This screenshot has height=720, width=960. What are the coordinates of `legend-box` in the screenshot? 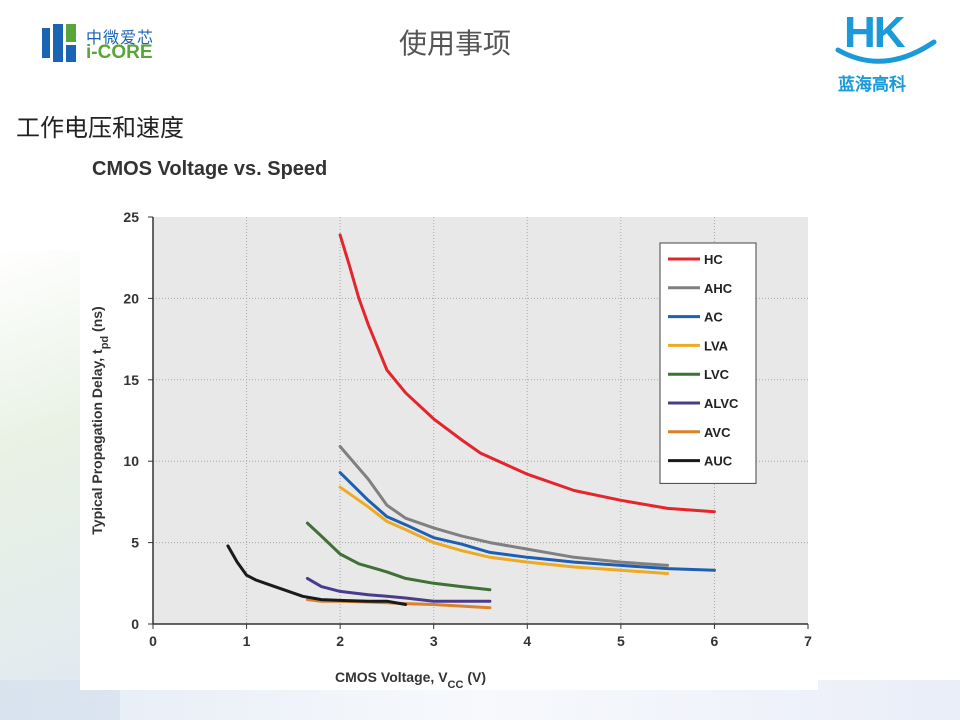 It's located at (708, 363).